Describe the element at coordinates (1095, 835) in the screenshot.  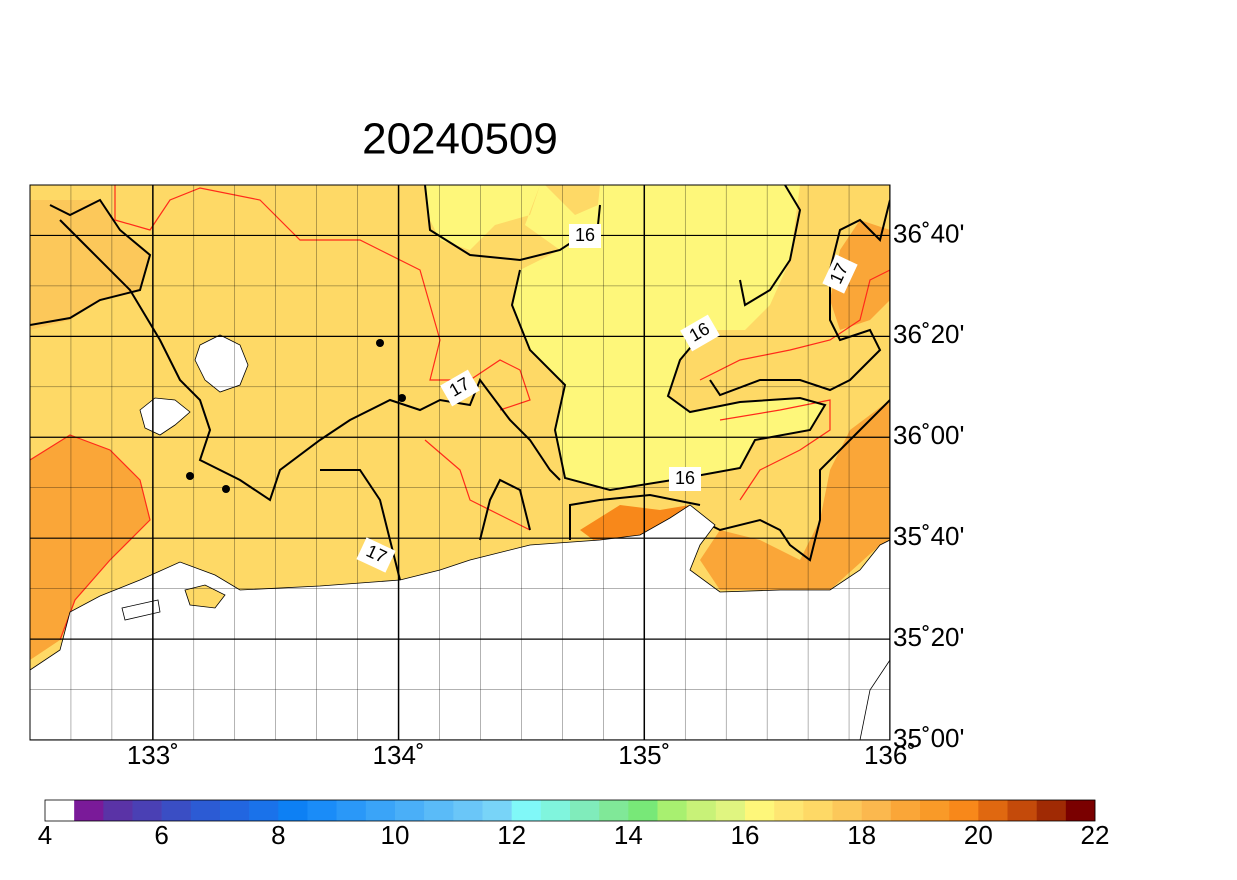
I see `colorbar-tick-label: 22` at that location.